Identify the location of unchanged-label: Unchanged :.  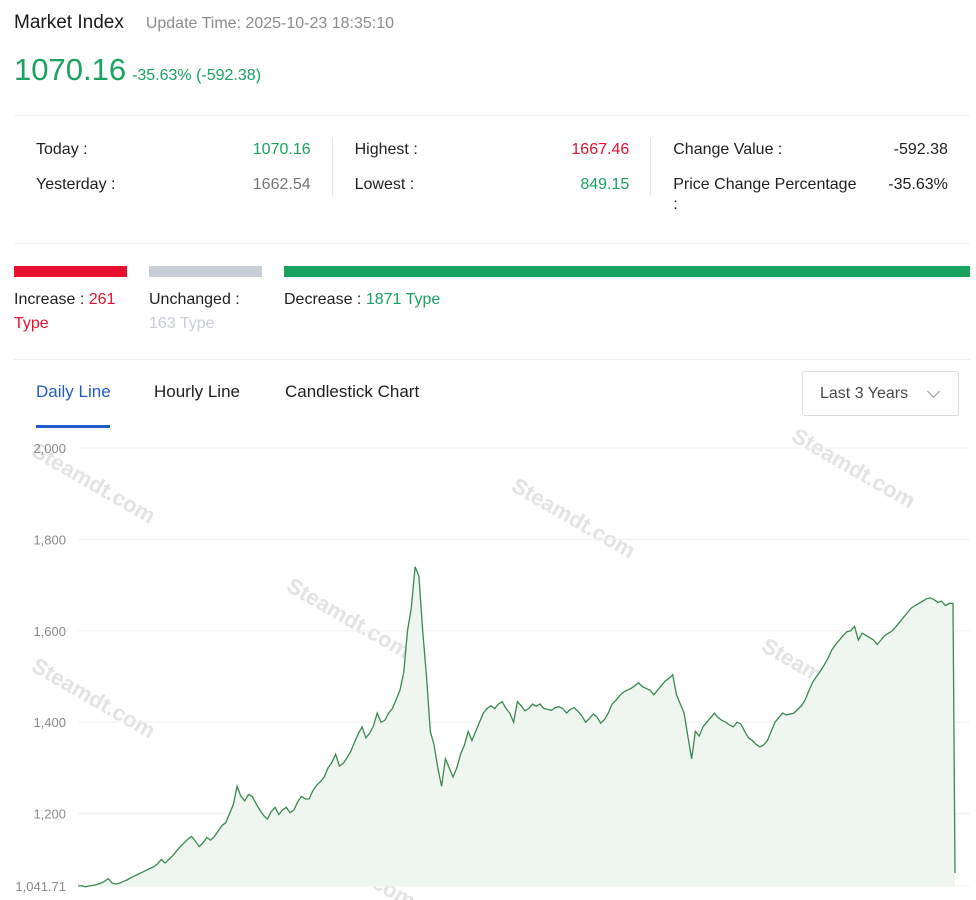
(194, 299).